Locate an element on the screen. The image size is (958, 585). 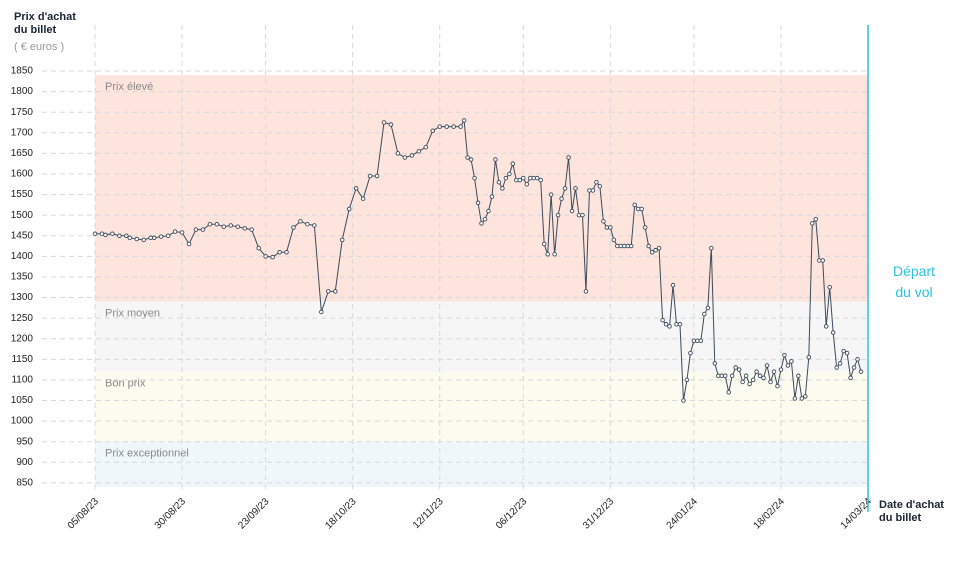
y-tick-label: 900 is located at coordinates (24, 462).